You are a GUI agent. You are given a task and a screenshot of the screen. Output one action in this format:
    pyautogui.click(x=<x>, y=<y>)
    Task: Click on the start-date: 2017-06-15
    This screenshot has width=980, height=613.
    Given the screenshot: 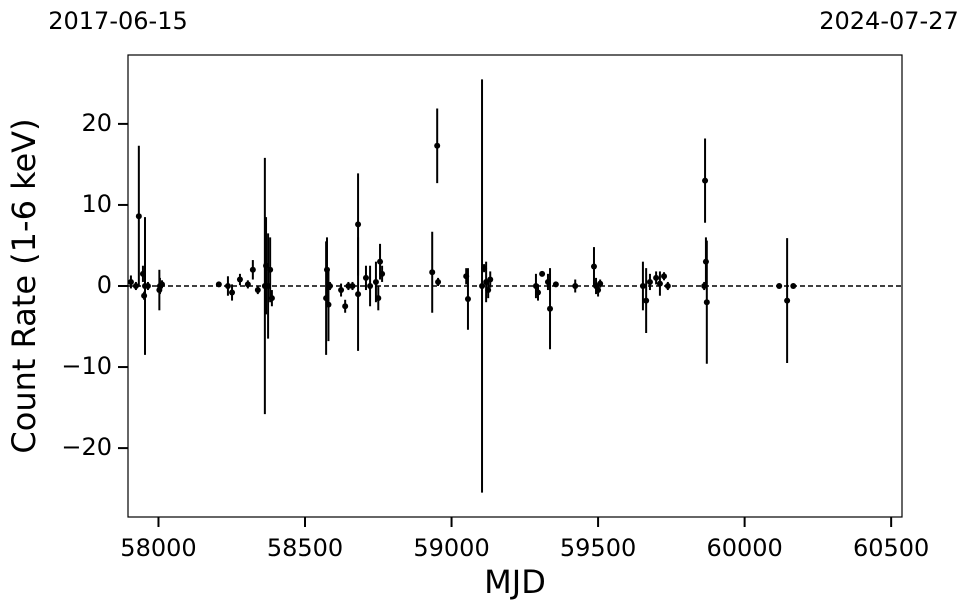 What is the action you would take?
    pyautogui.click(x=117, y=21)
    